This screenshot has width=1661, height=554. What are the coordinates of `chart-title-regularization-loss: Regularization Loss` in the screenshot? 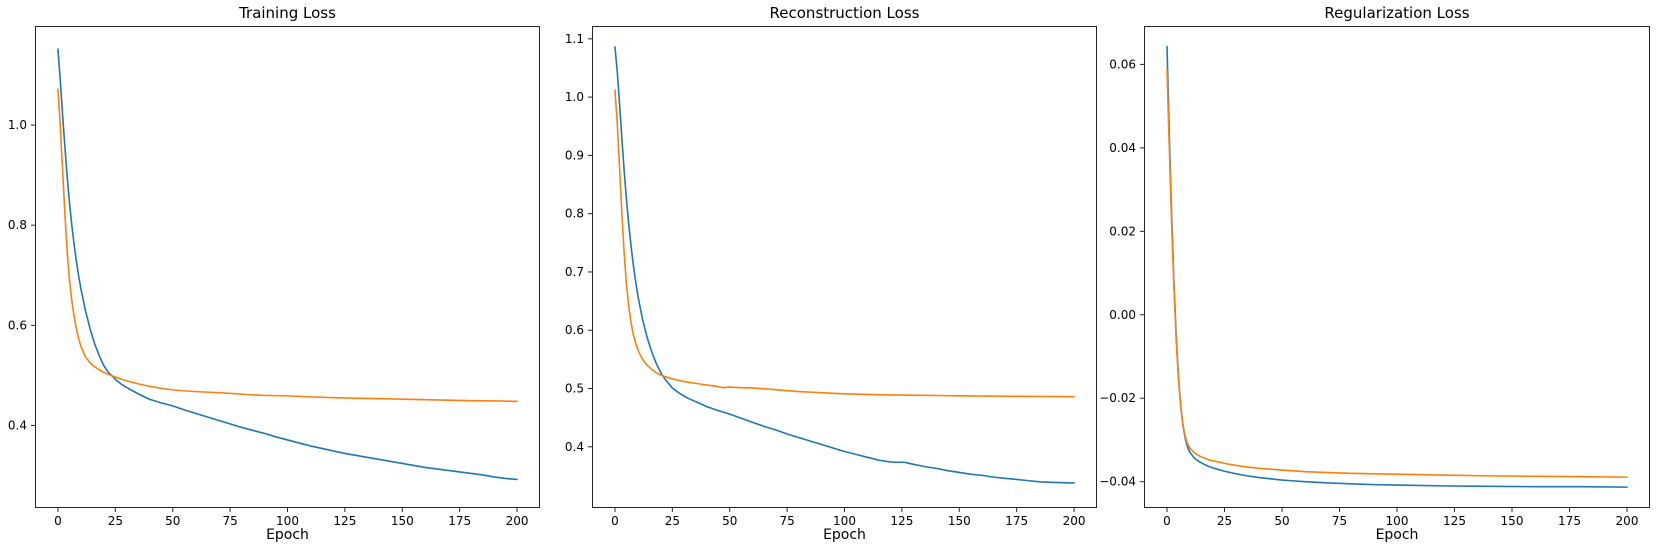 It's located at (1397, 13).